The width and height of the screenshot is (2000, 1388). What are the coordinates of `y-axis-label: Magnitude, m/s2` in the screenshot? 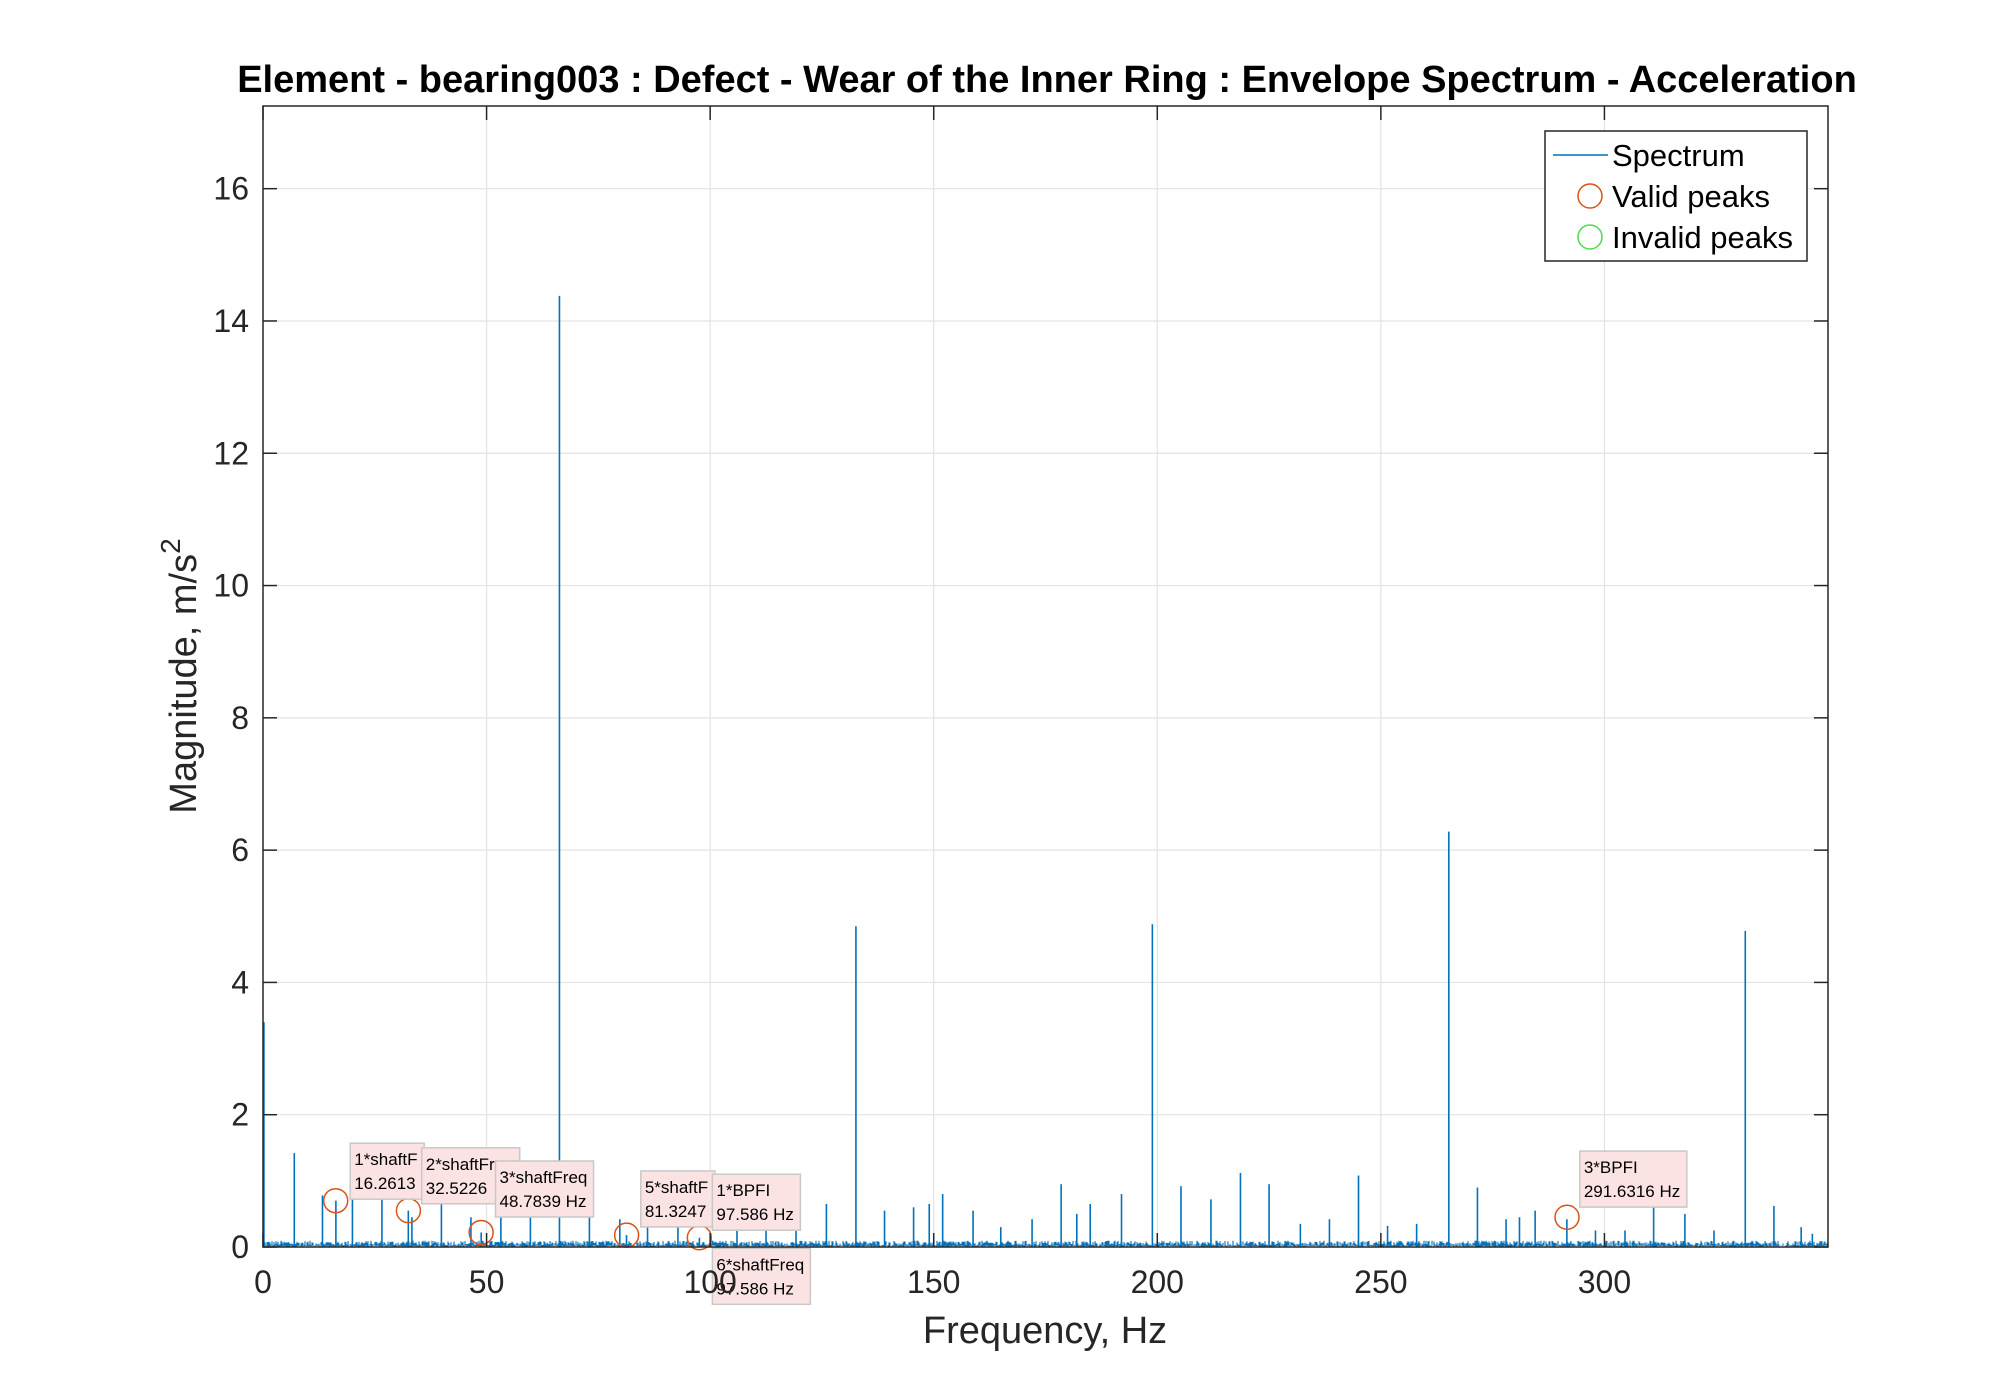 It's located at (180, 675).